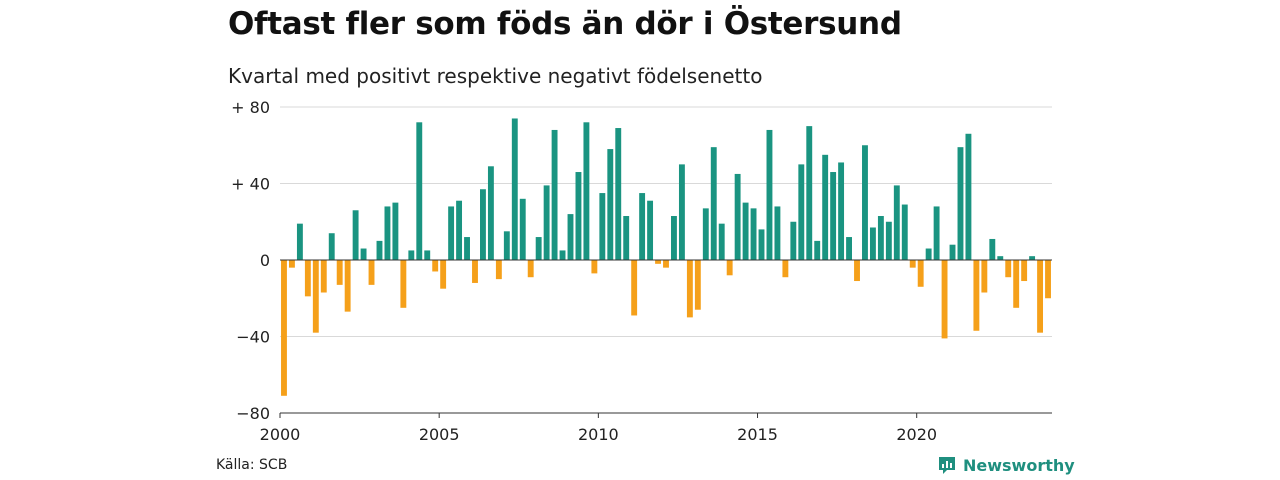  What do you see at coordinates (253, 337) in the screenshot?
I see `y-tick-label: −40` at bounding box center [253, 337].